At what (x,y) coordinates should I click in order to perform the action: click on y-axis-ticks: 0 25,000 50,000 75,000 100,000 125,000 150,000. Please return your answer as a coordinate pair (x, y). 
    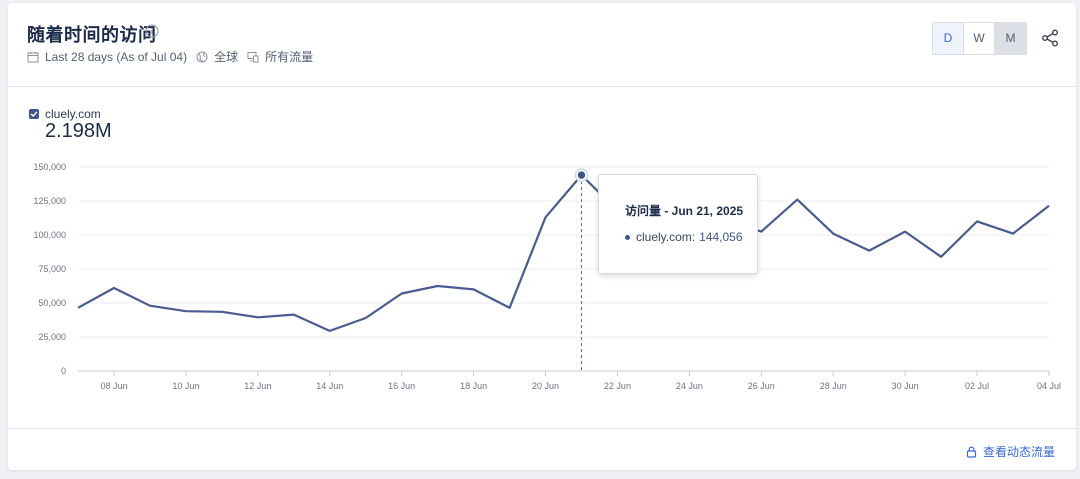
    Looking at the image, I should click on (49, 269).